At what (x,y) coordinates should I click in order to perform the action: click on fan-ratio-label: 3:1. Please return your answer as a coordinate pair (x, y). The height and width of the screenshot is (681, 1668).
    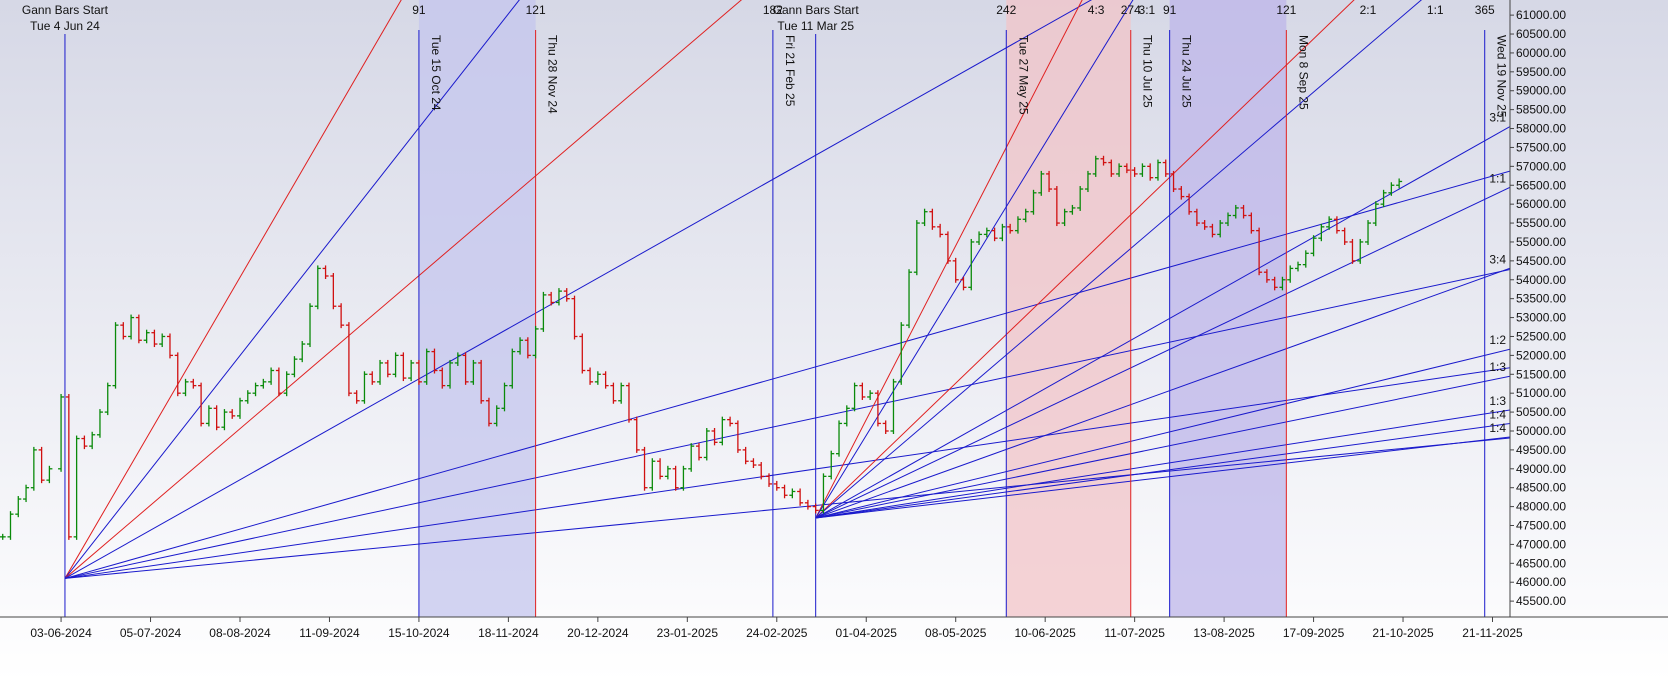
    Looking at the image, I should click on (1497, 118).